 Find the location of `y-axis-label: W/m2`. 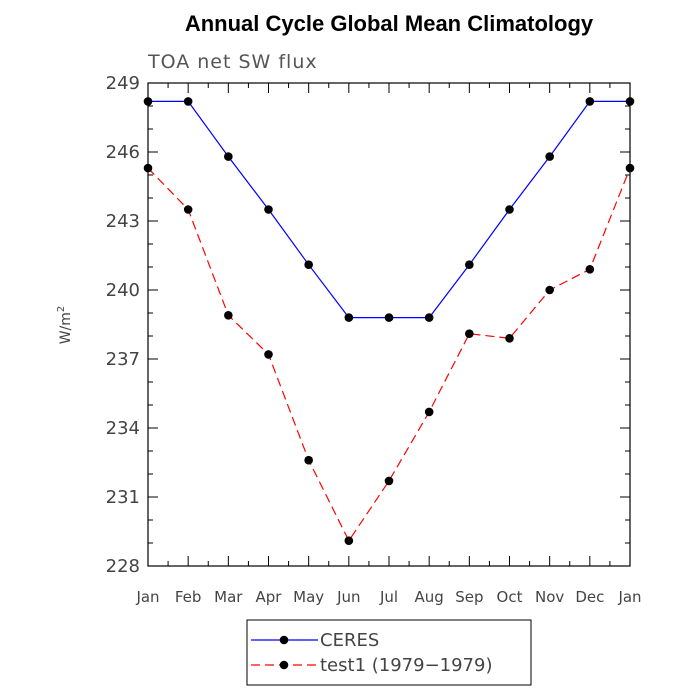

y-axis-label: W/m2 is located at coordinates (65, 325).